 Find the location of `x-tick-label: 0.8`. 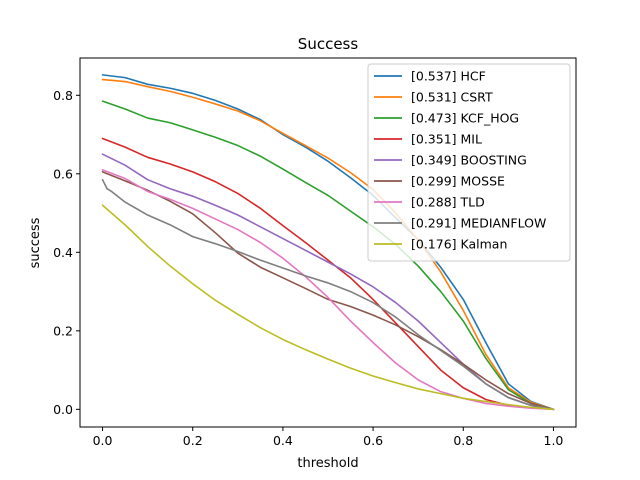

x-tick-label: 0.8 is located at coordinates (463, 440).